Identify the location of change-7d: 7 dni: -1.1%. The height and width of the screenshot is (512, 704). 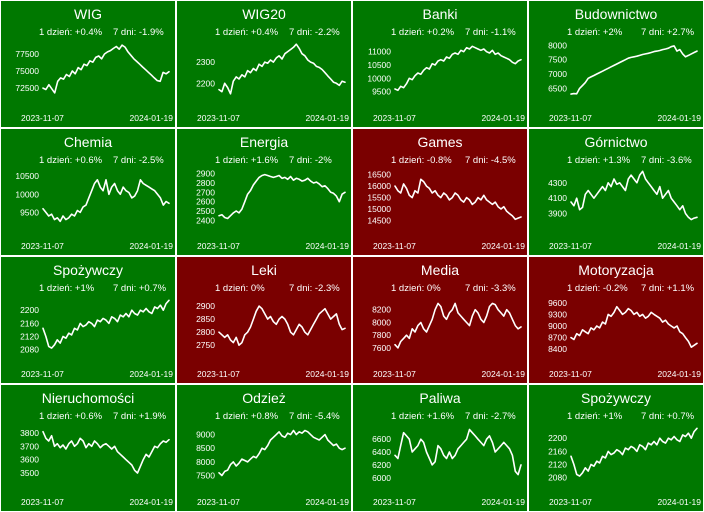
(490, 32).